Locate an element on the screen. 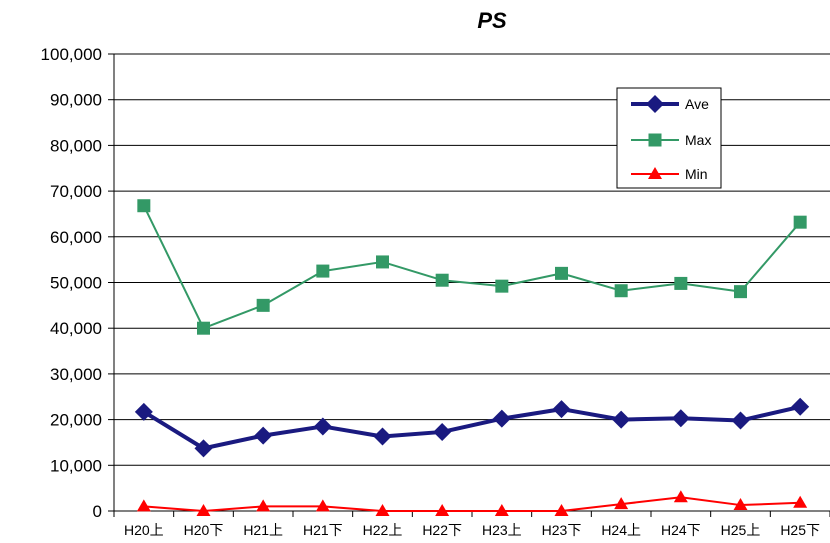 The width and height of the screenshot is (830, 543). y-tick-label: 70,000 is located at coordinates (76, 191).